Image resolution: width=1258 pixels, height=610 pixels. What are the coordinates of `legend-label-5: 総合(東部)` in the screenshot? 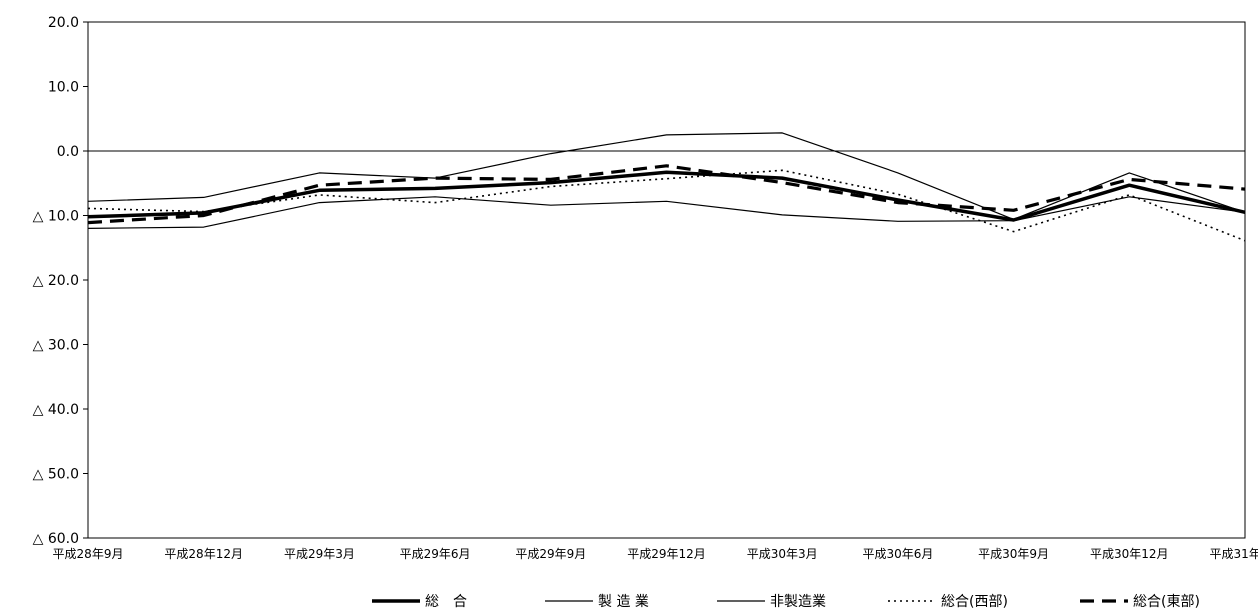 It's located at (1166, 602).